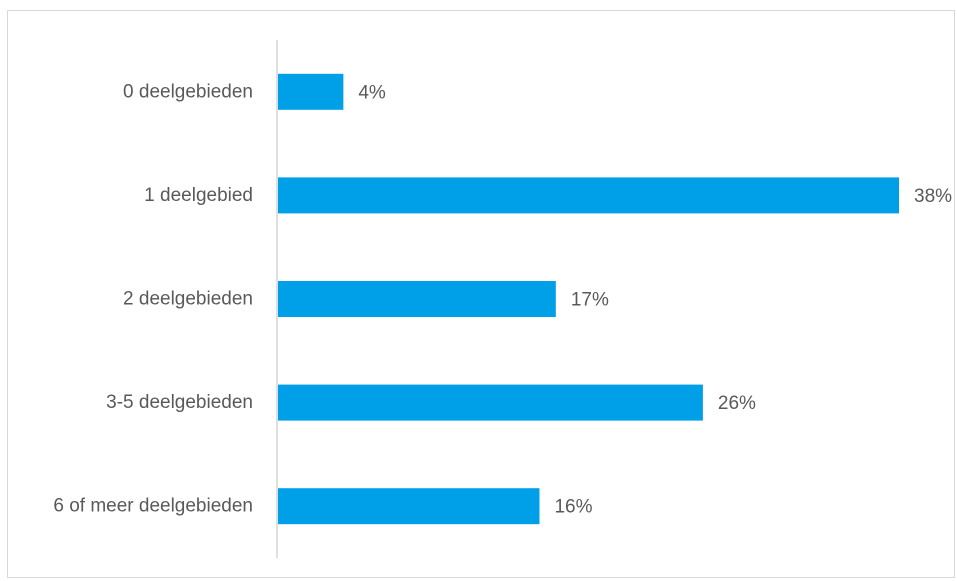 The width and height of the screenshot is (957, 581). What do you see at coordinates (737, 403) in the screenshot?
I see `data-label: 26%` at bounding box center [737, 403].